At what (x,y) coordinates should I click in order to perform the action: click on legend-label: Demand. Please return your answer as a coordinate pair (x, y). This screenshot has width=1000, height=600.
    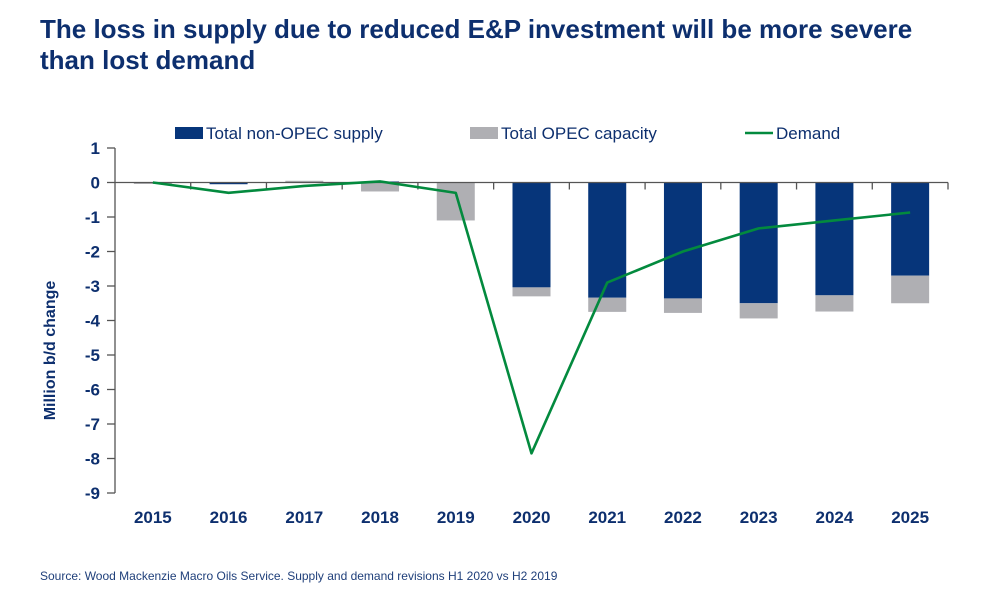
    Looking at the image, I should click on (808, 133).